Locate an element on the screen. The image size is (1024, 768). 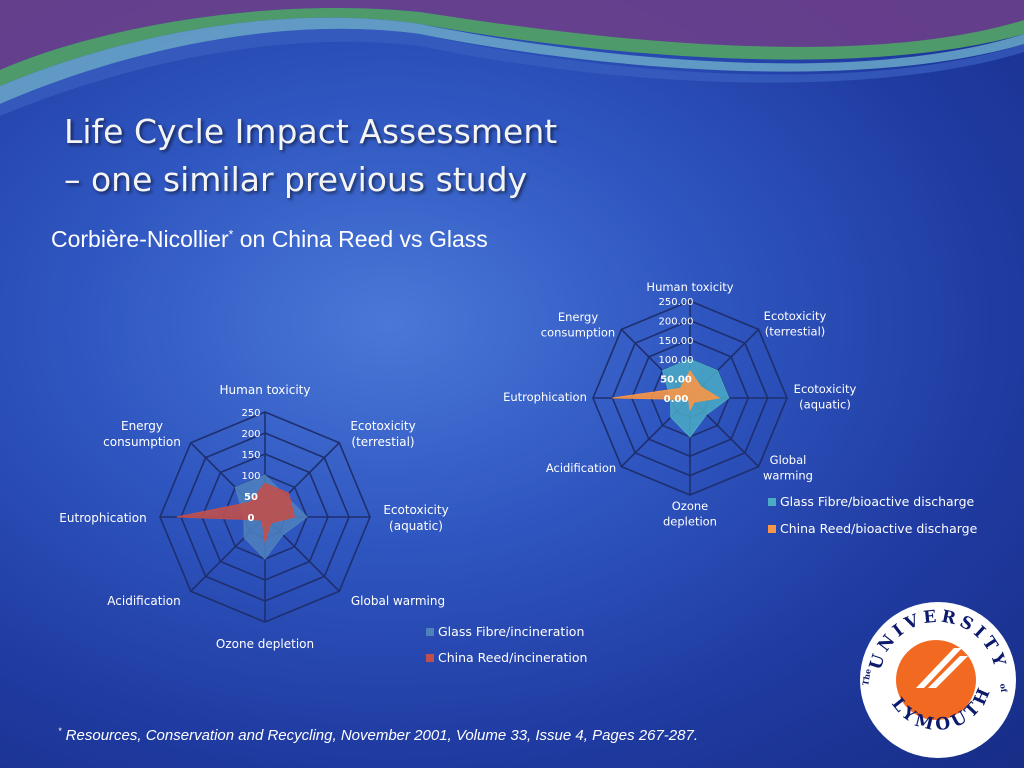
axis-label-line: Global warming is located at coordinates (398, 601).